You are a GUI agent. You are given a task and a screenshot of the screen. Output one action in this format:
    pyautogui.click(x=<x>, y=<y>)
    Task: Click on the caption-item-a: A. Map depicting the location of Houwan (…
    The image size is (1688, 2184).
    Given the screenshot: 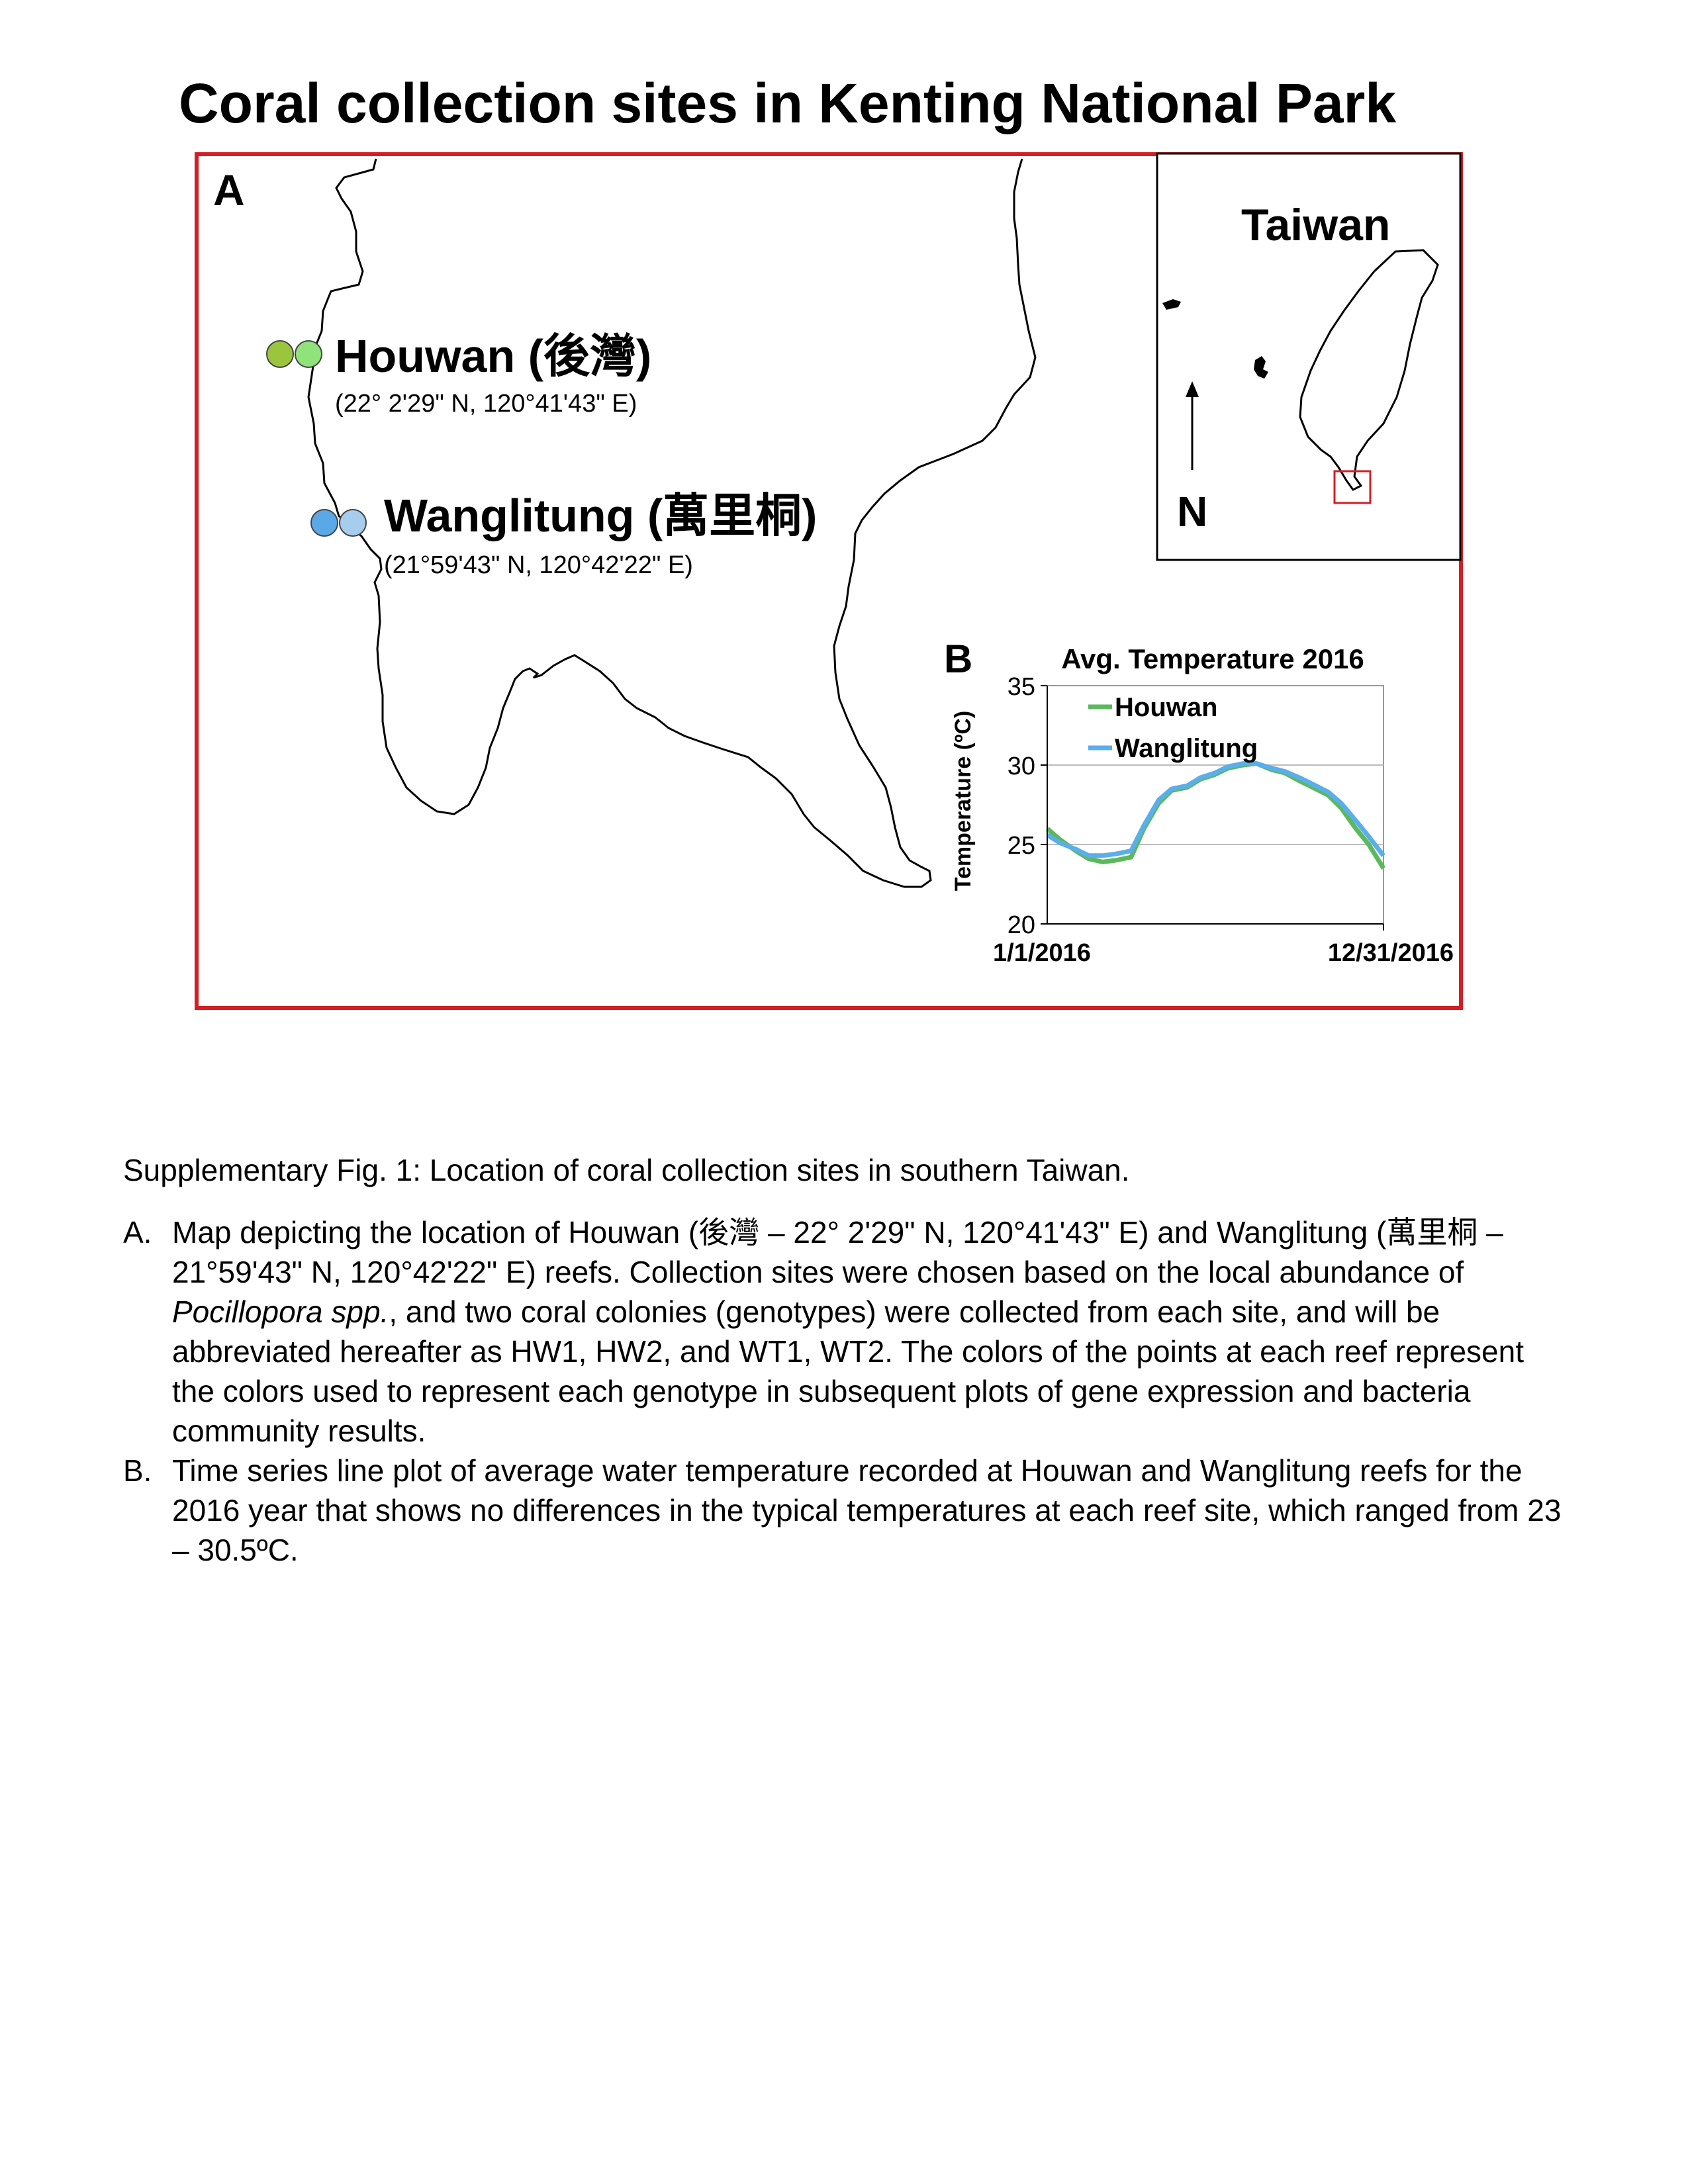 What is the action you would take?
    pyautogui.click(x=844, y=1331)
    